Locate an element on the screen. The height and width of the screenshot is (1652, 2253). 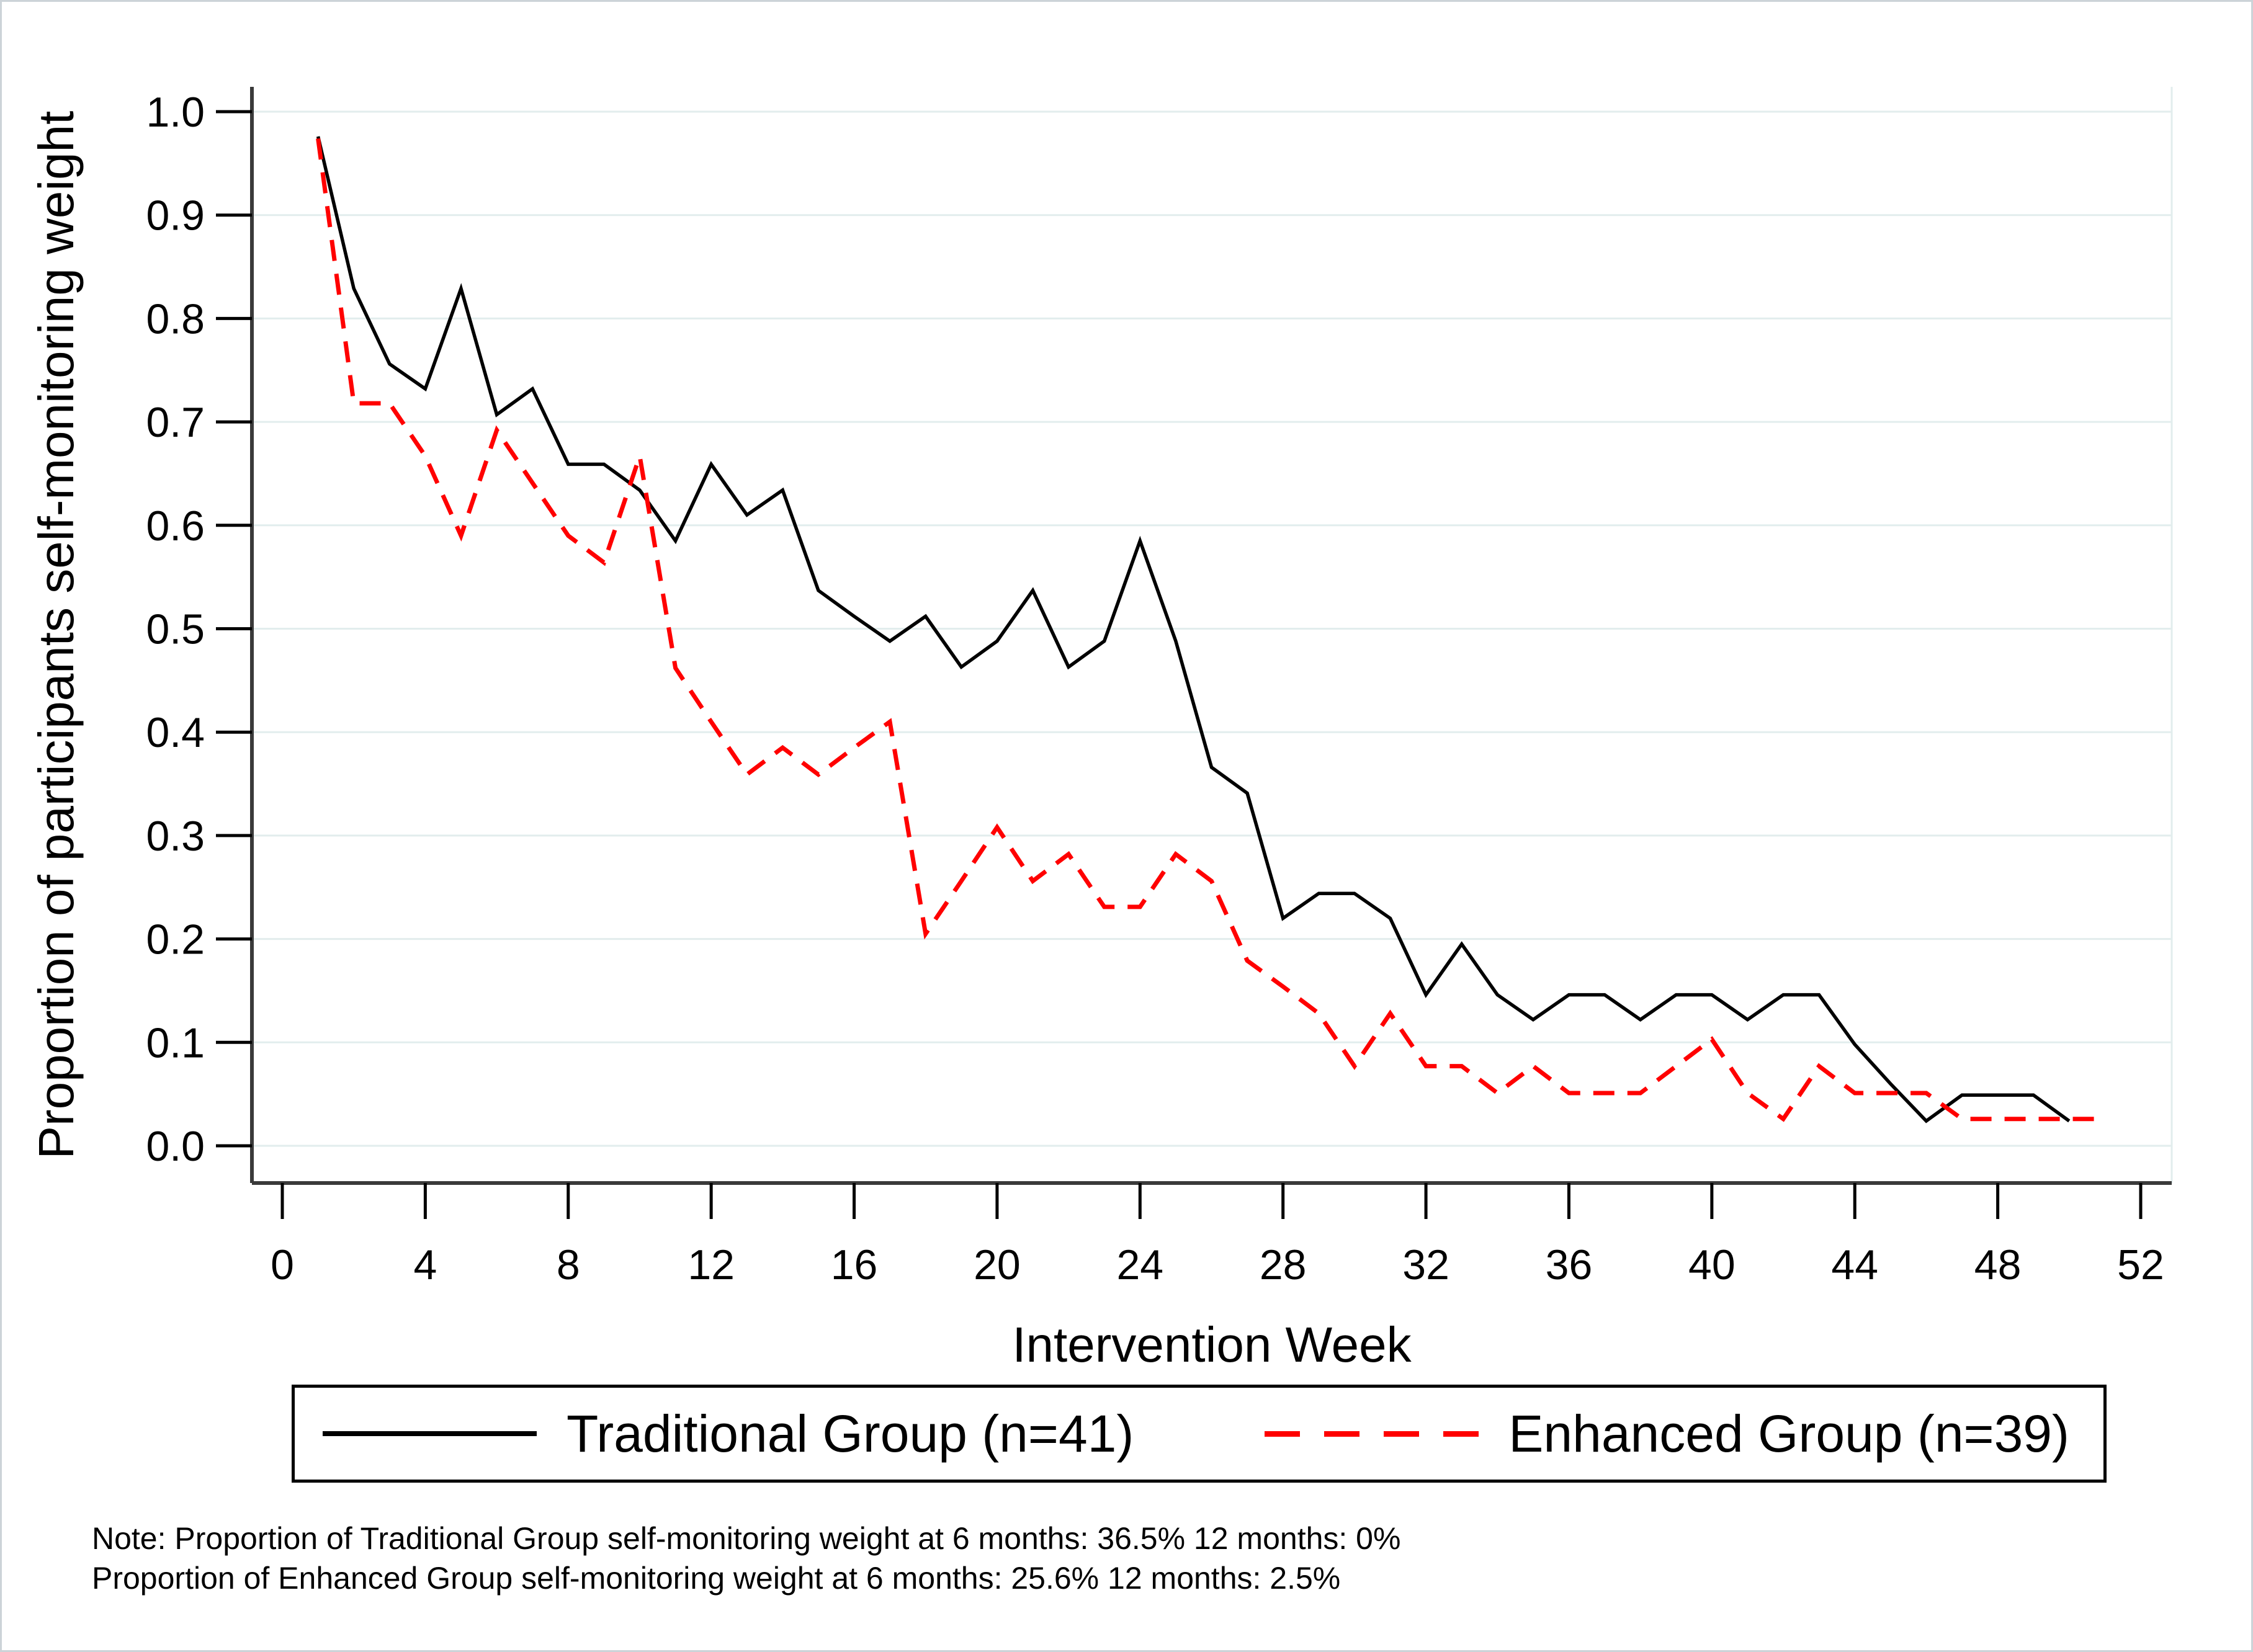
legend-label-traditional: Traditional Group (n=41) is located at coordinates (850, 1433).